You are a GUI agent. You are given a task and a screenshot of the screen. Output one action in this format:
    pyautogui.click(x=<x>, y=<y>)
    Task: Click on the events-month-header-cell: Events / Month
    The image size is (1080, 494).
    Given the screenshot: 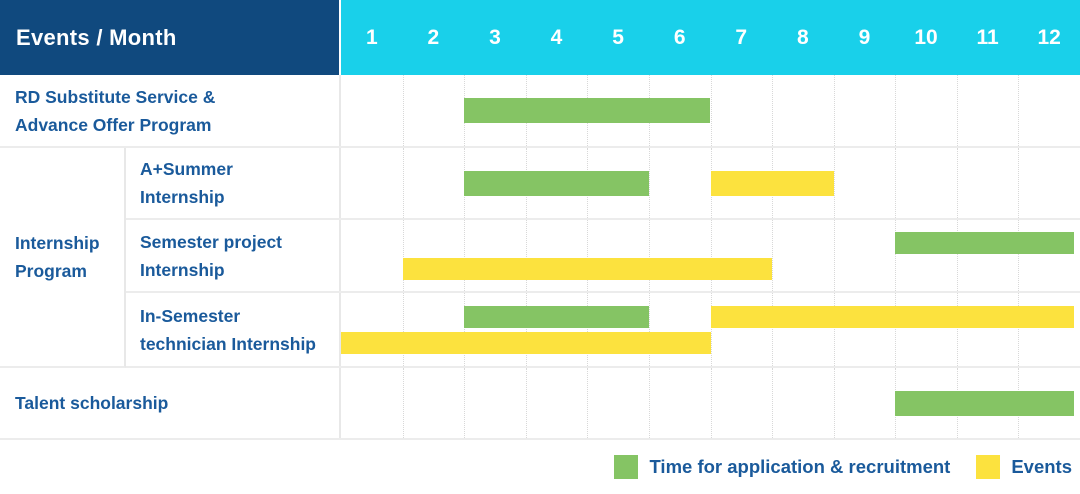 What is the action you would take?
    pyautogui.click(x=170, y=37)
    